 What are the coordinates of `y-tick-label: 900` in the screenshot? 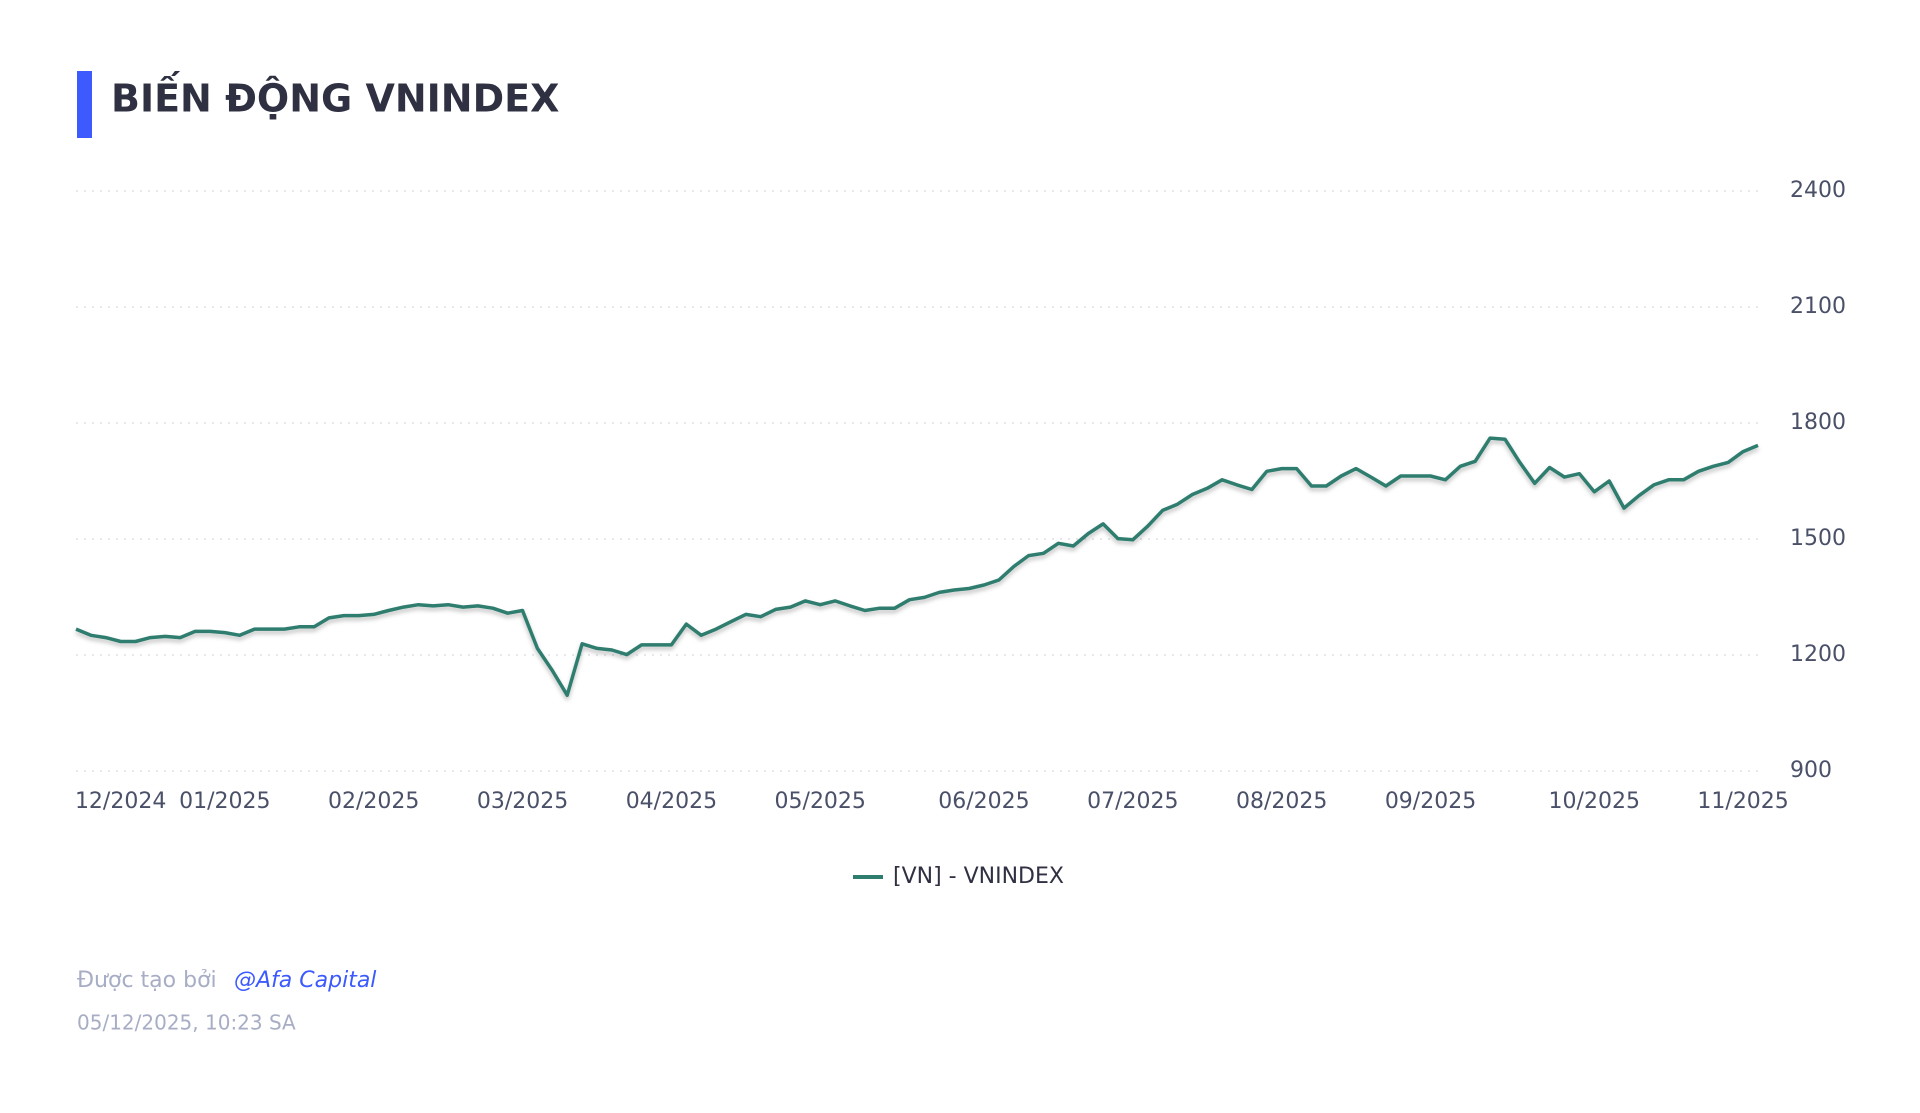 It's located at (1811, 770).